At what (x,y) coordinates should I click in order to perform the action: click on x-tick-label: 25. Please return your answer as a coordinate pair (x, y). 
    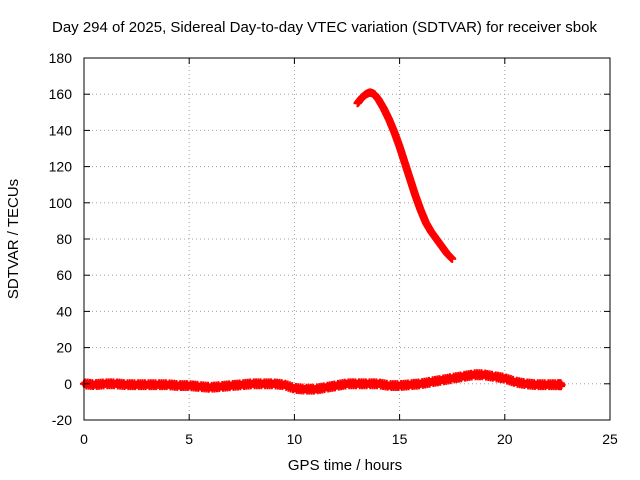
    Looking at the image, I should click on (610, 439).